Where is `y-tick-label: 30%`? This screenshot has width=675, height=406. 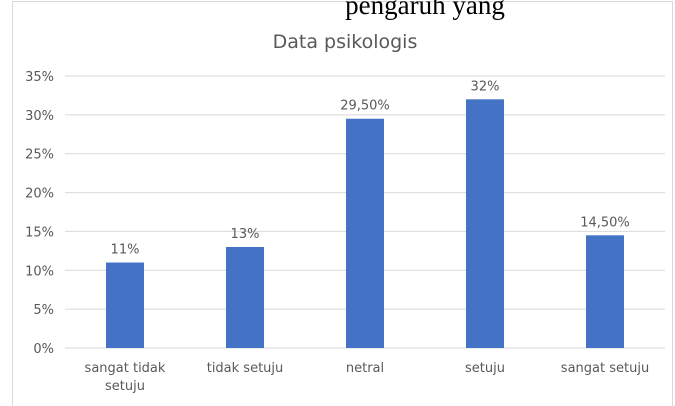
y-tick-label: 30% is located at coordinates (39, 116).